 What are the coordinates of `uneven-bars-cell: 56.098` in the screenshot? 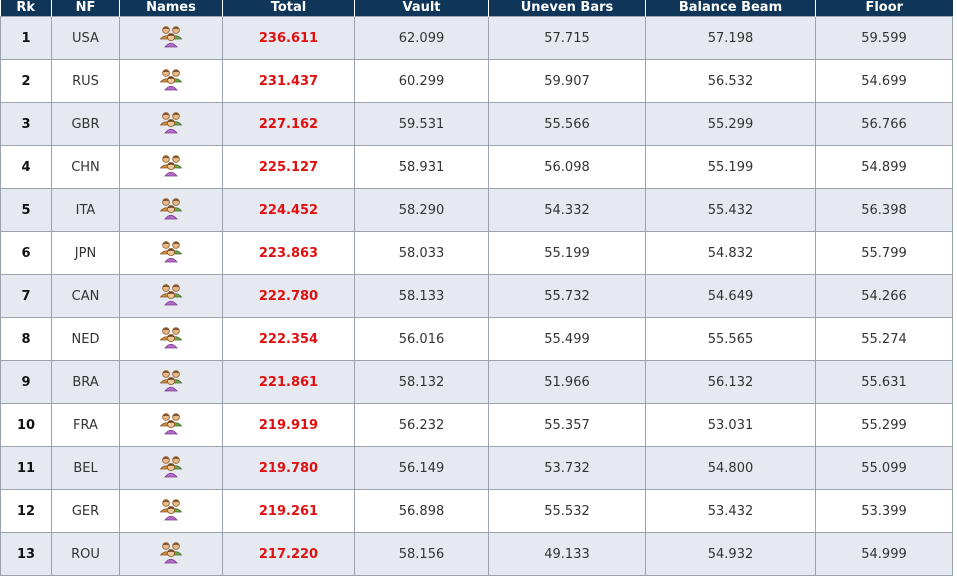 It's located at (567, 167).